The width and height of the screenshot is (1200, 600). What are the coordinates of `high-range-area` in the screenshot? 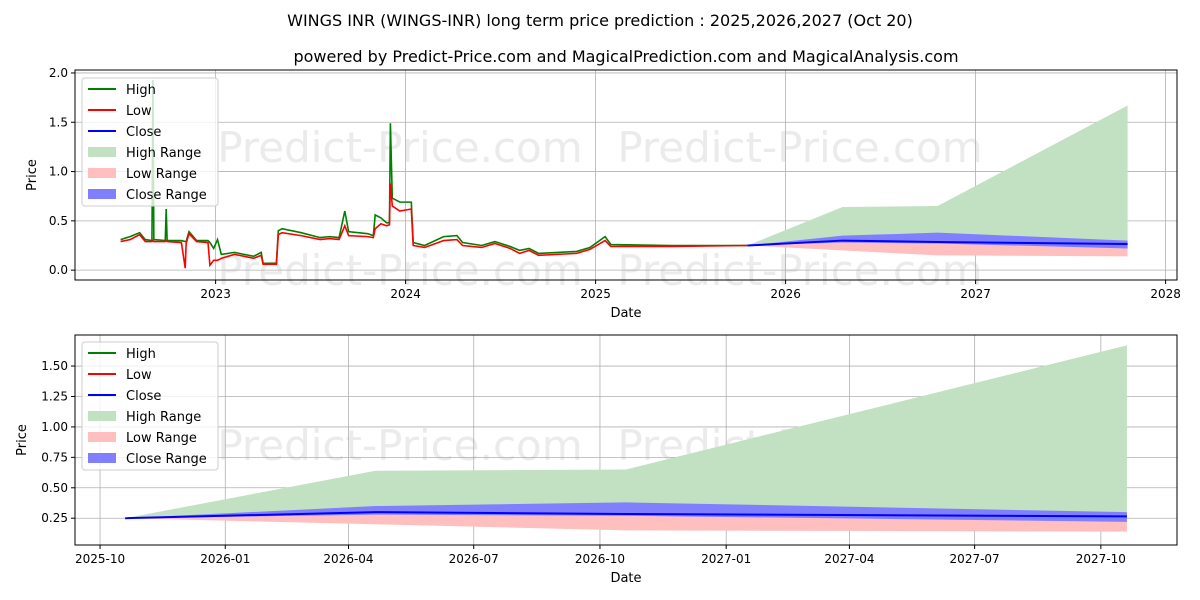 It's located at (937, 175).